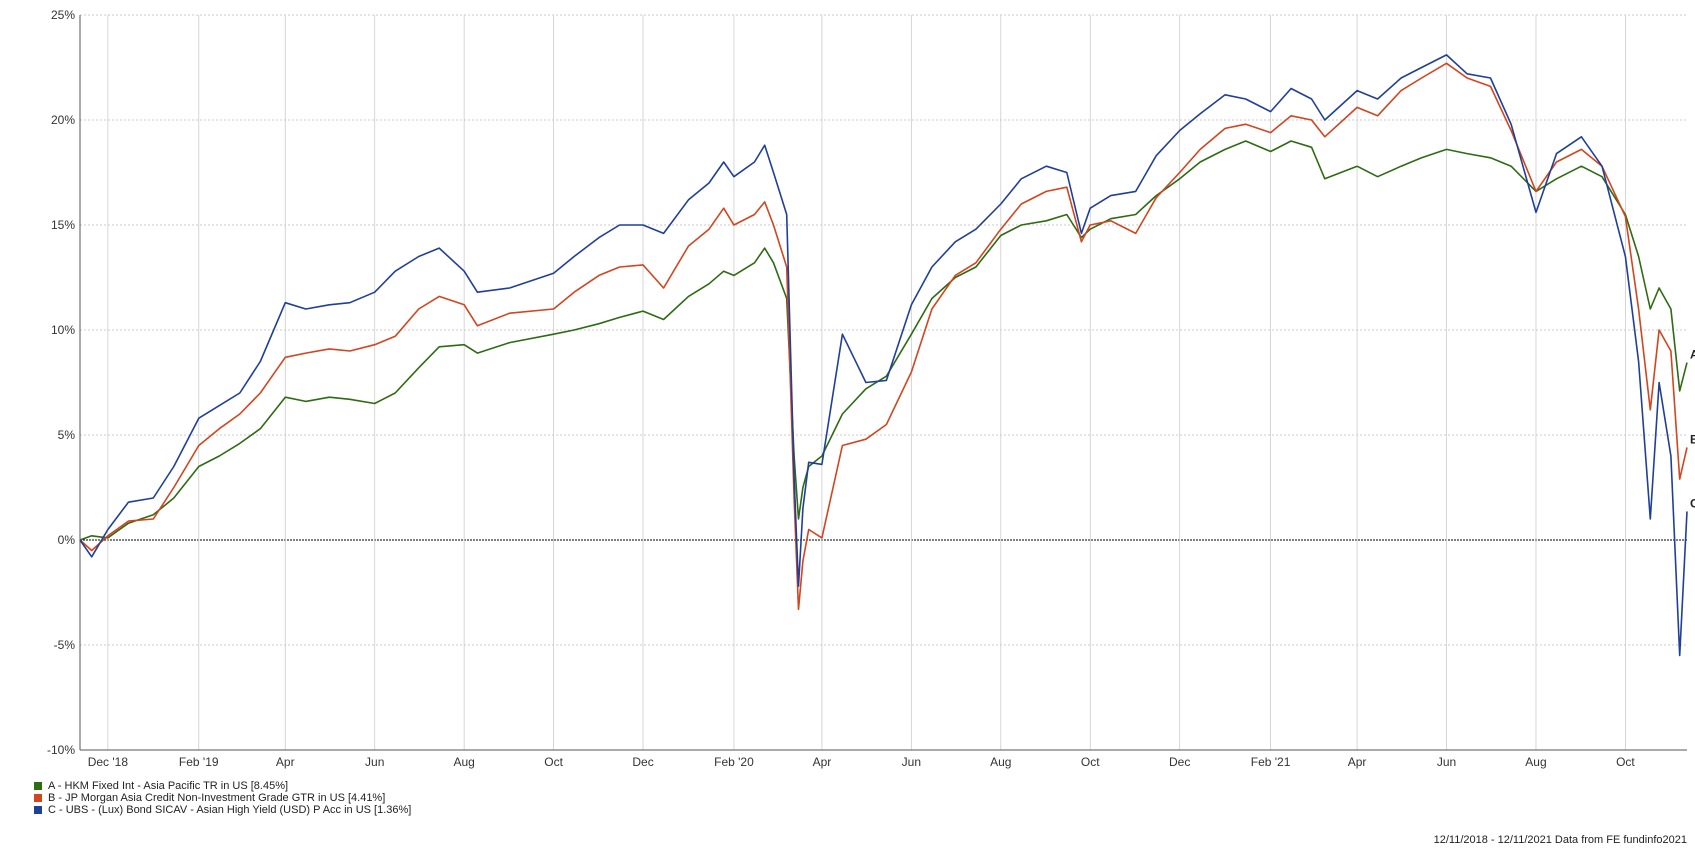  Describe the element at coordinates (63, 330) in the screenshot. I see `y-tick-label: 10%` at that location.